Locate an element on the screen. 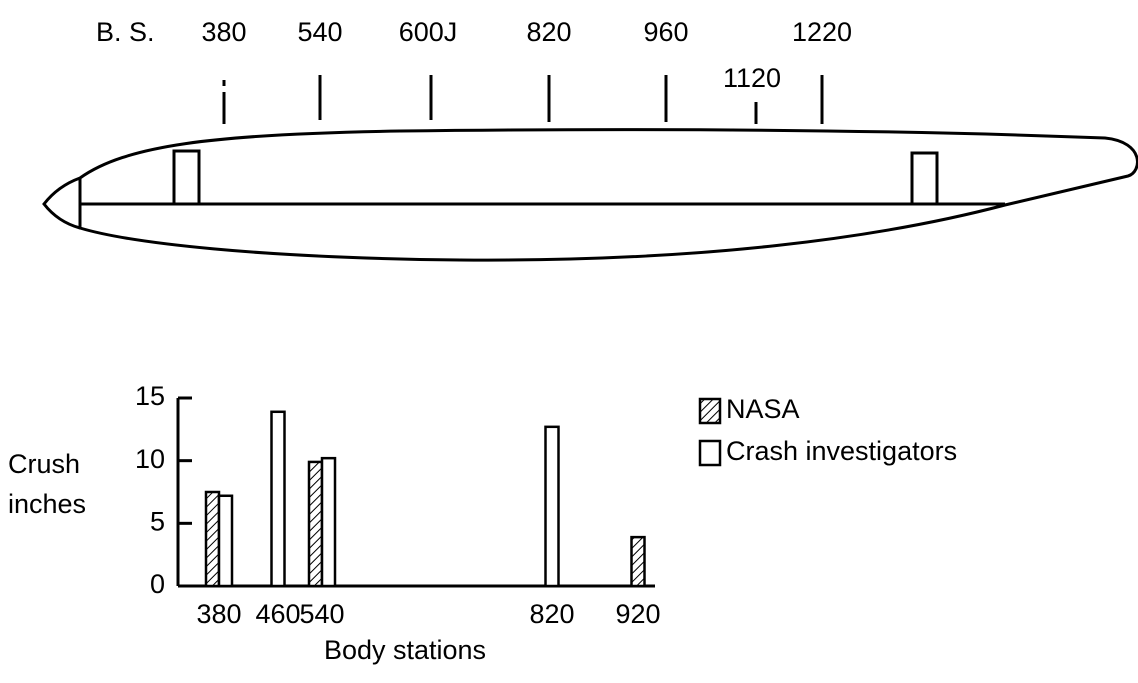 This screenshot has height=683, width=1138. bs-label: B. S. is located at coordinates (125, 32).